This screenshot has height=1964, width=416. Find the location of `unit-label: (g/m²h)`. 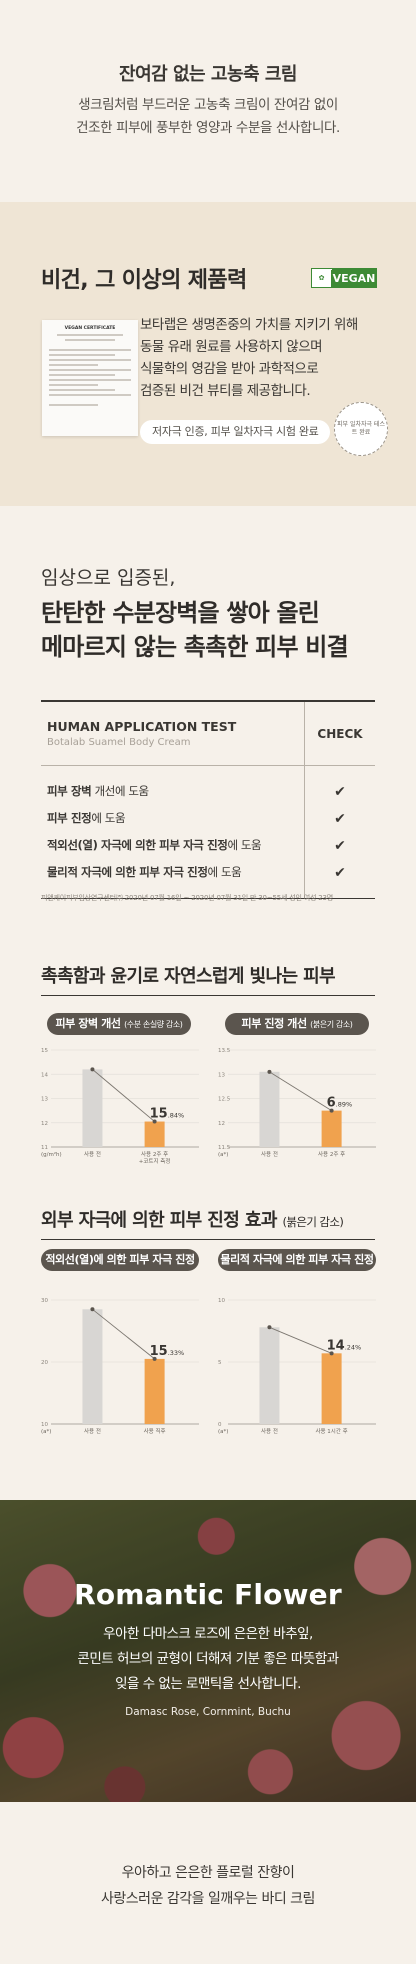

unit-label: (g/m²h) is located at coordinates (51, 1154).